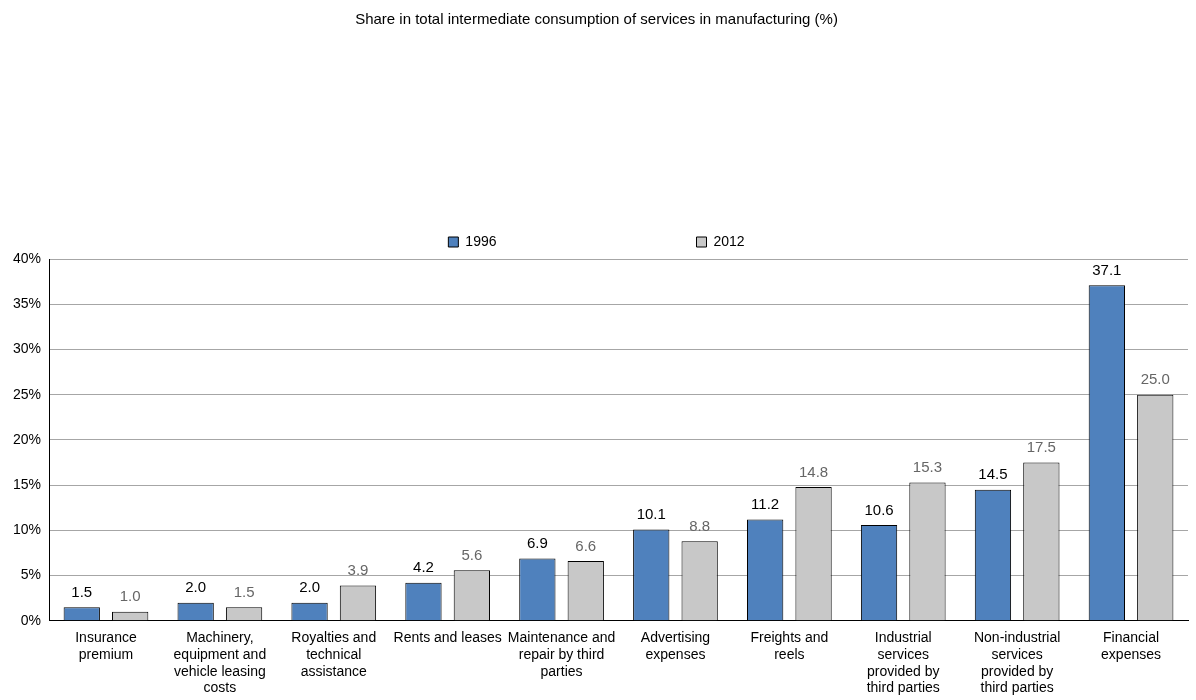 This screenshot has height=700, width=1196. Describe the element at coordinates (651, 514) in the screenshot. I see `data-label: 10.1` at that location.